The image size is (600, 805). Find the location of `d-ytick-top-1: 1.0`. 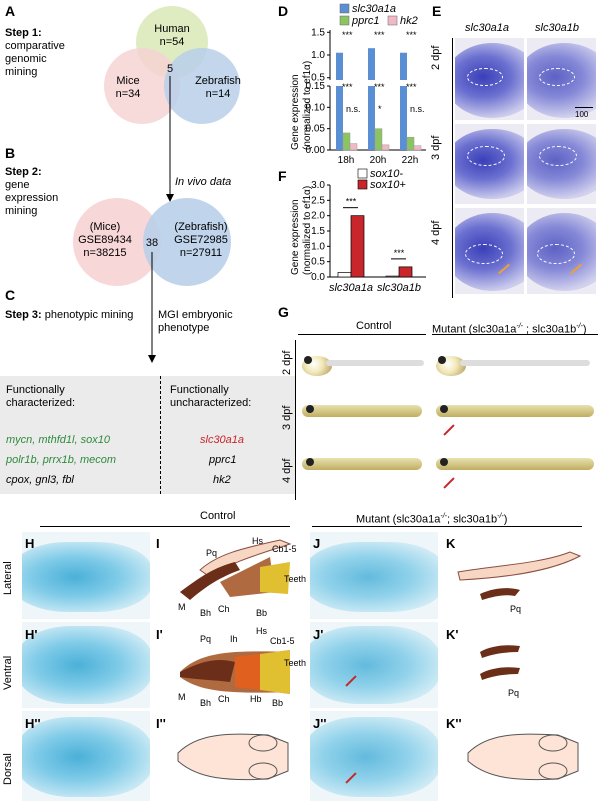

d-ytick-top-1: 1.0 is located at coordinates (318, 55).